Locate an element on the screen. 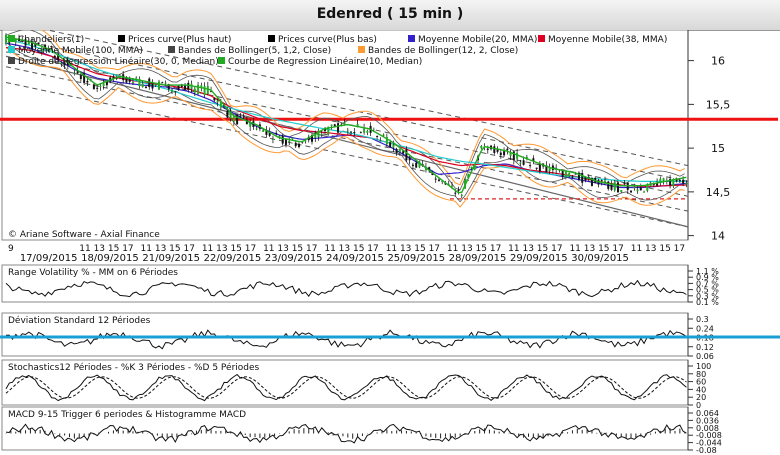 The height and width of the screenshot is (455, 780). x-date-label: 17/09/2015 is located at coordinates (49, 258).